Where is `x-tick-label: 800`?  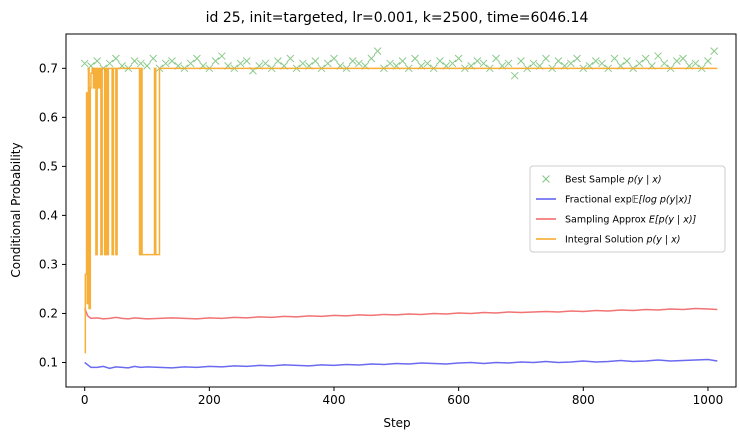
x-tick-label: 800 is located at coordinates (583, 400).